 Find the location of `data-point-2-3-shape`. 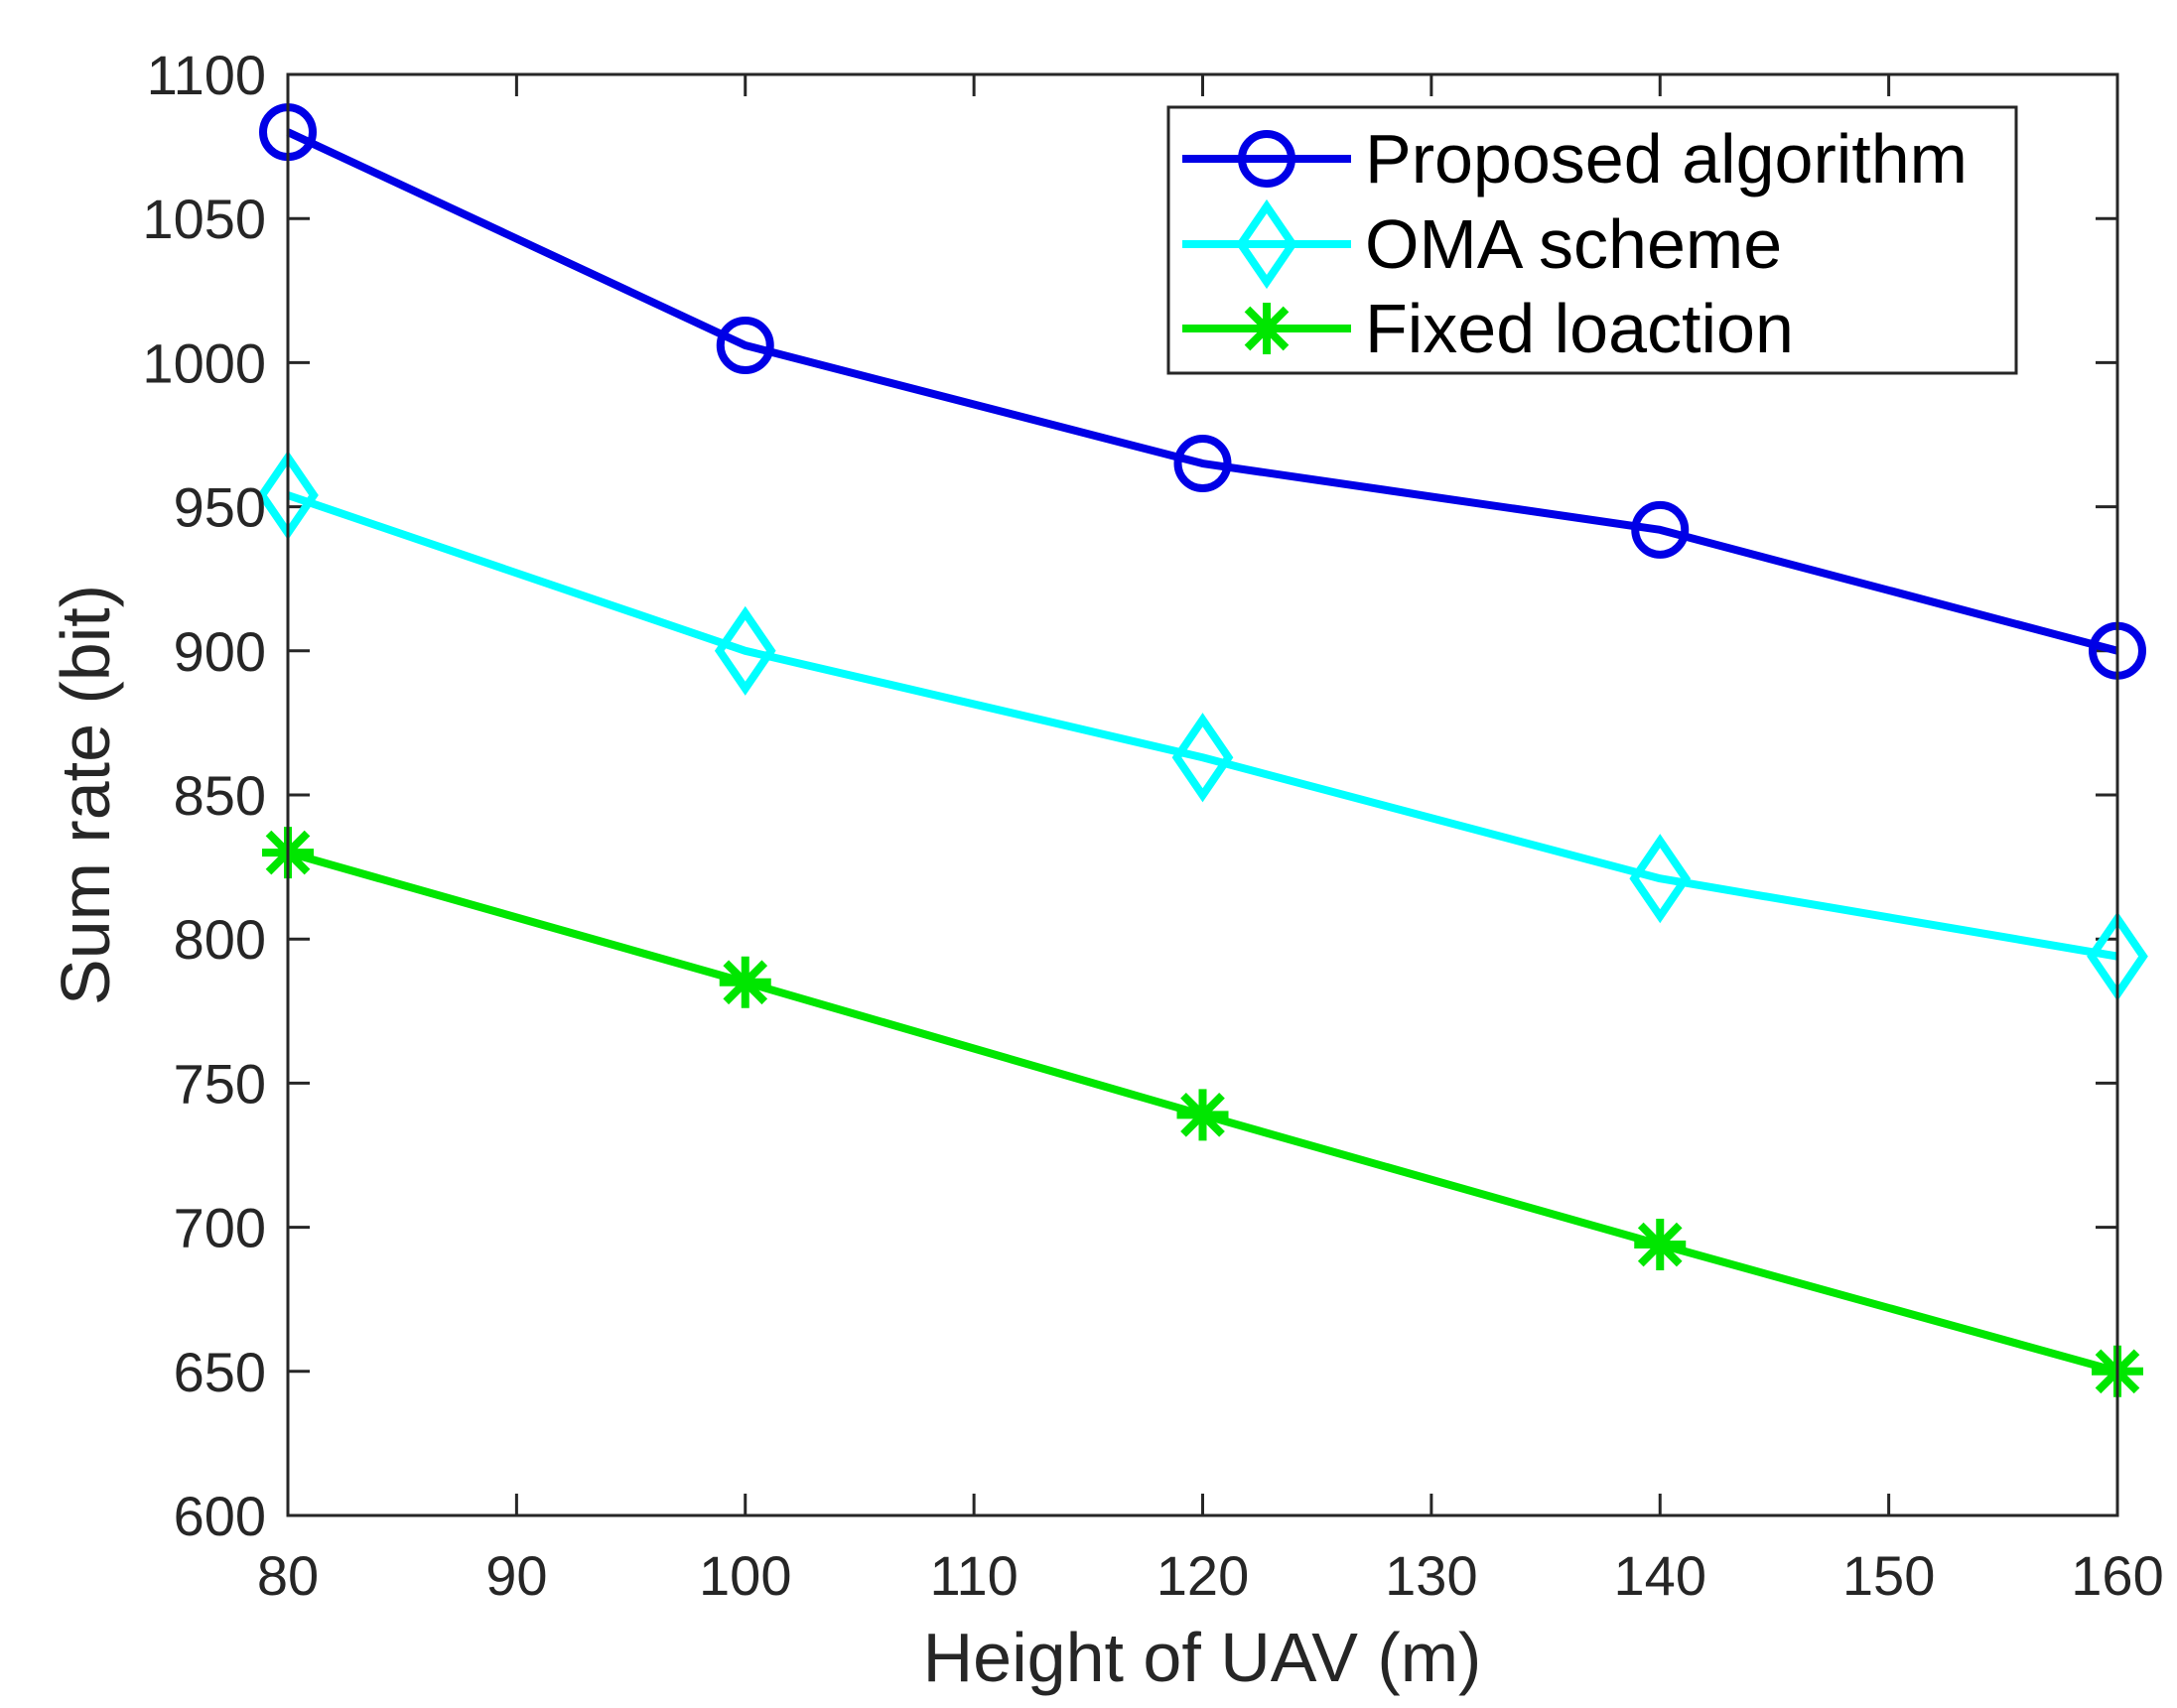

data-point-2-3-shape is located at coordinates (1203, 758).